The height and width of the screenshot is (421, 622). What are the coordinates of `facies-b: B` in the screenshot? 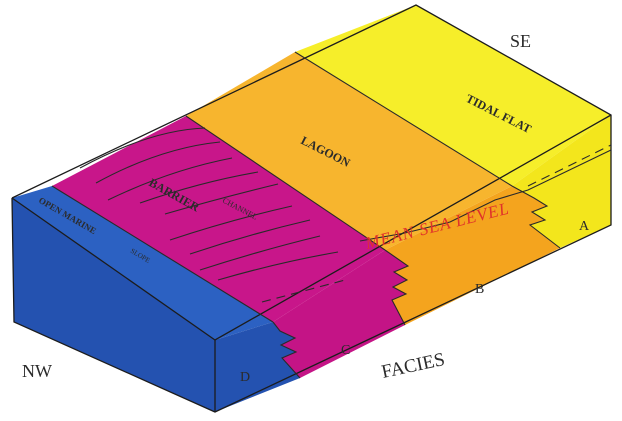 It's located at (479, 289).